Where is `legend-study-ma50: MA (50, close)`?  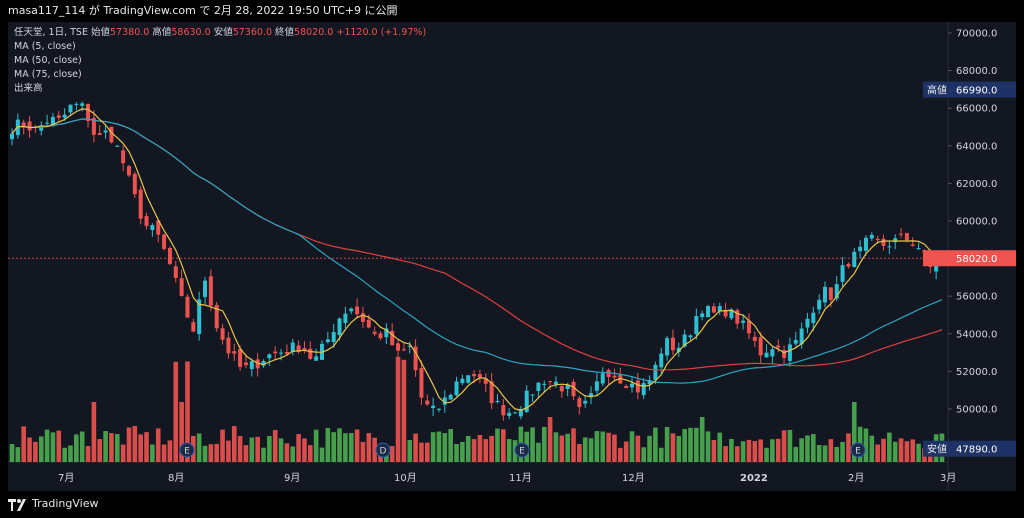
legend-study-ma50: MA (50, close) is located at coordinates (48, 60).